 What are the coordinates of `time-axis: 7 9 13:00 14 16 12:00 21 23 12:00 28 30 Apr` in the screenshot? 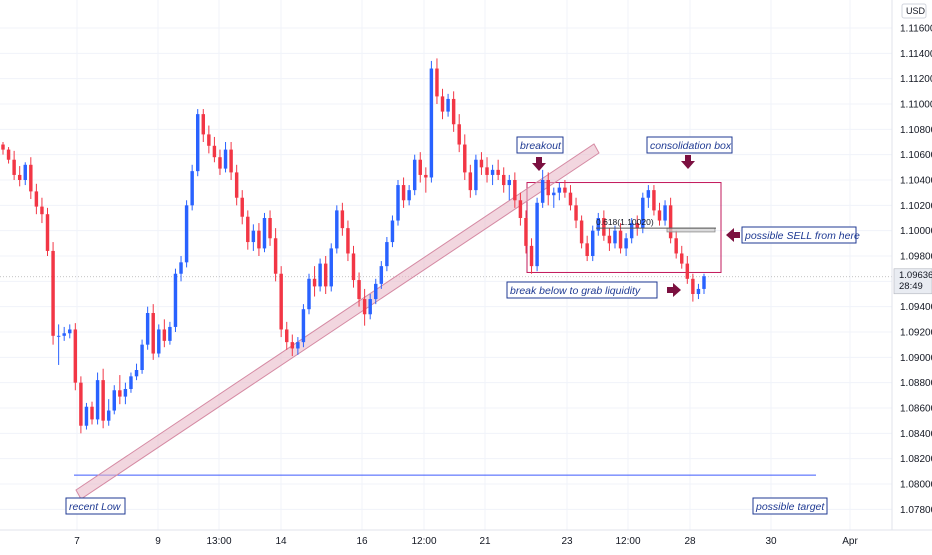 It's located at (466, 541).